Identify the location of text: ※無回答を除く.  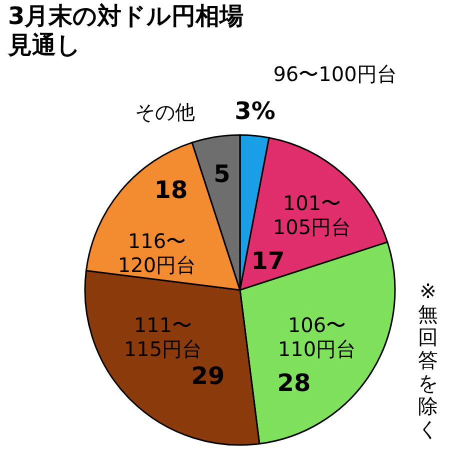
(428, 360).